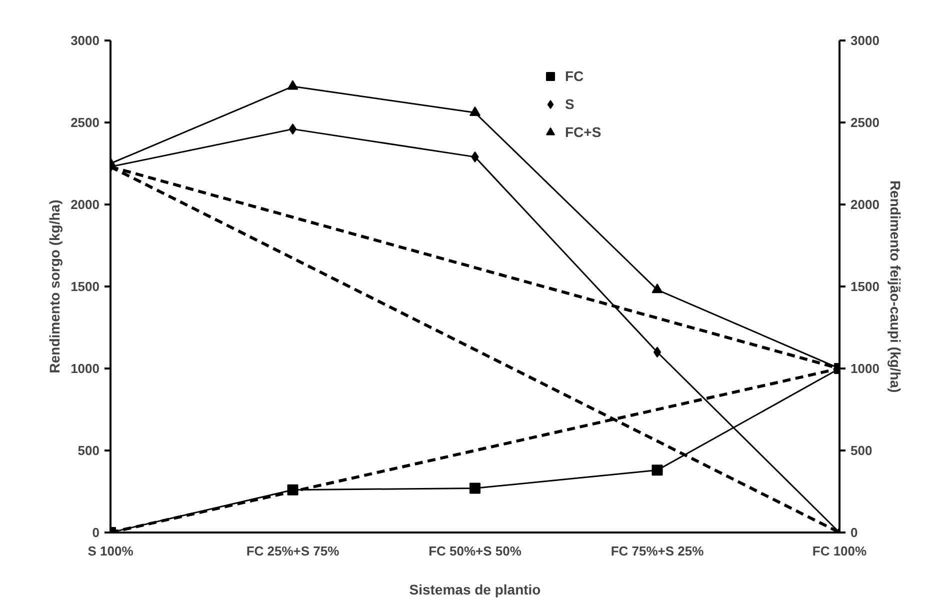  Describe the element at coordinates (85, 286) in the screenshot. I see `y-tick-label: 1500` at that location.